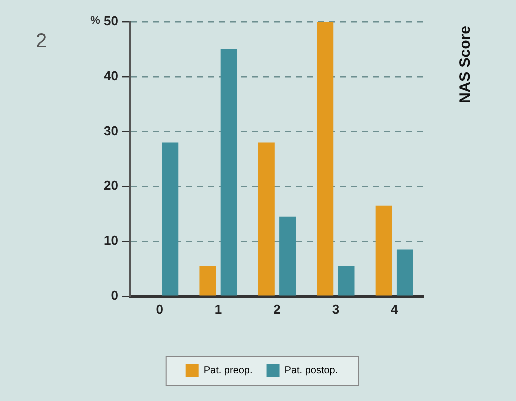 Image resolution: width=516 pixels, height=401 pixels. I want to click on y-tick-label: 10, so click(111, 240).